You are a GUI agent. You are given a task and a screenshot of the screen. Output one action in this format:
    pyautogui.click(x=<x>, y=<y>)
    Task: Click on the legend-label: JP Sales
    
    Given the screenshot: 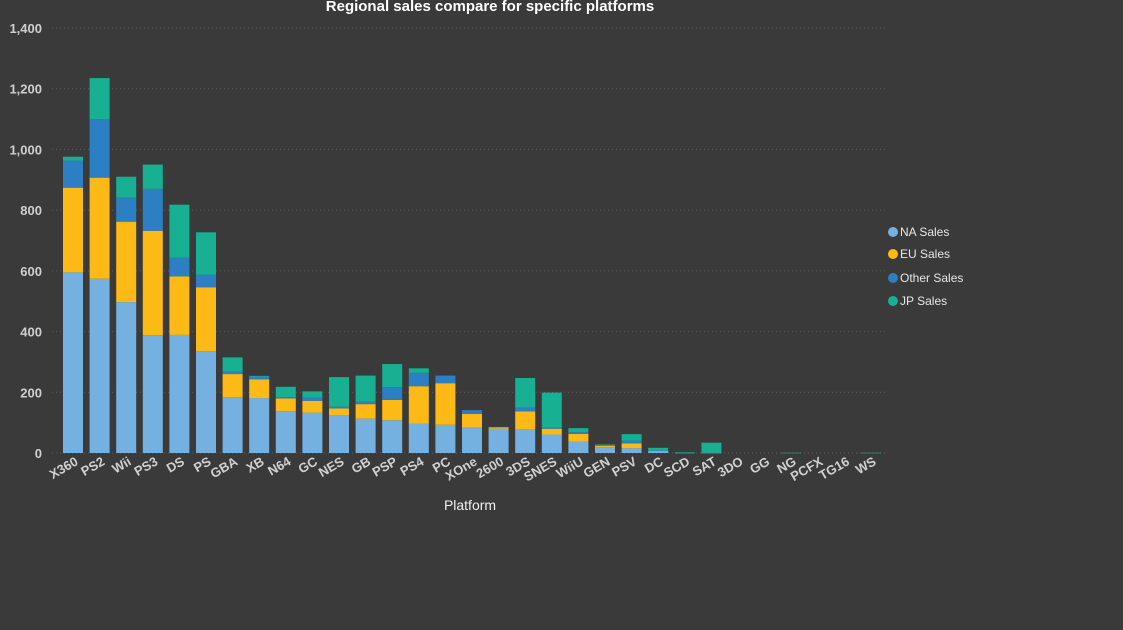 What is the action you would take?
    pyautogui.click(x=923, y=301)
    